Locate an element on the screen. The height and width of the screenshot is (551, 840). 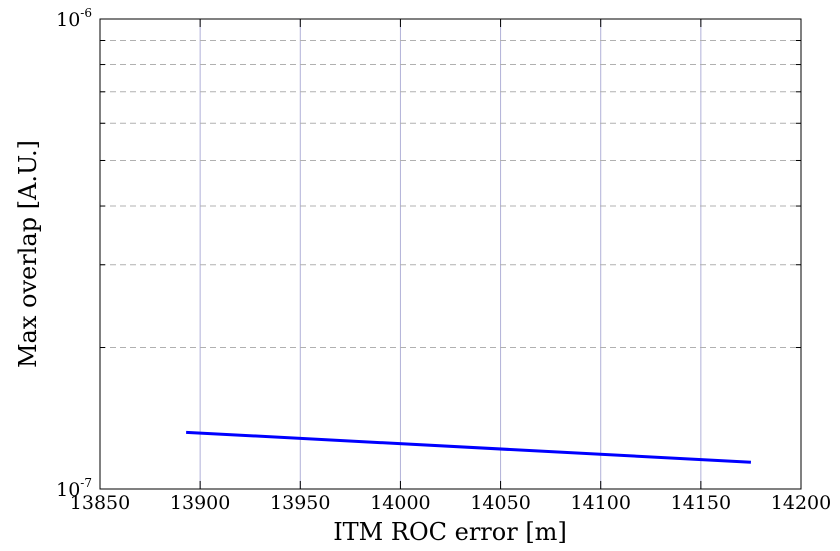
x-tick-label: 14150 is located at coordinates (701, 503).